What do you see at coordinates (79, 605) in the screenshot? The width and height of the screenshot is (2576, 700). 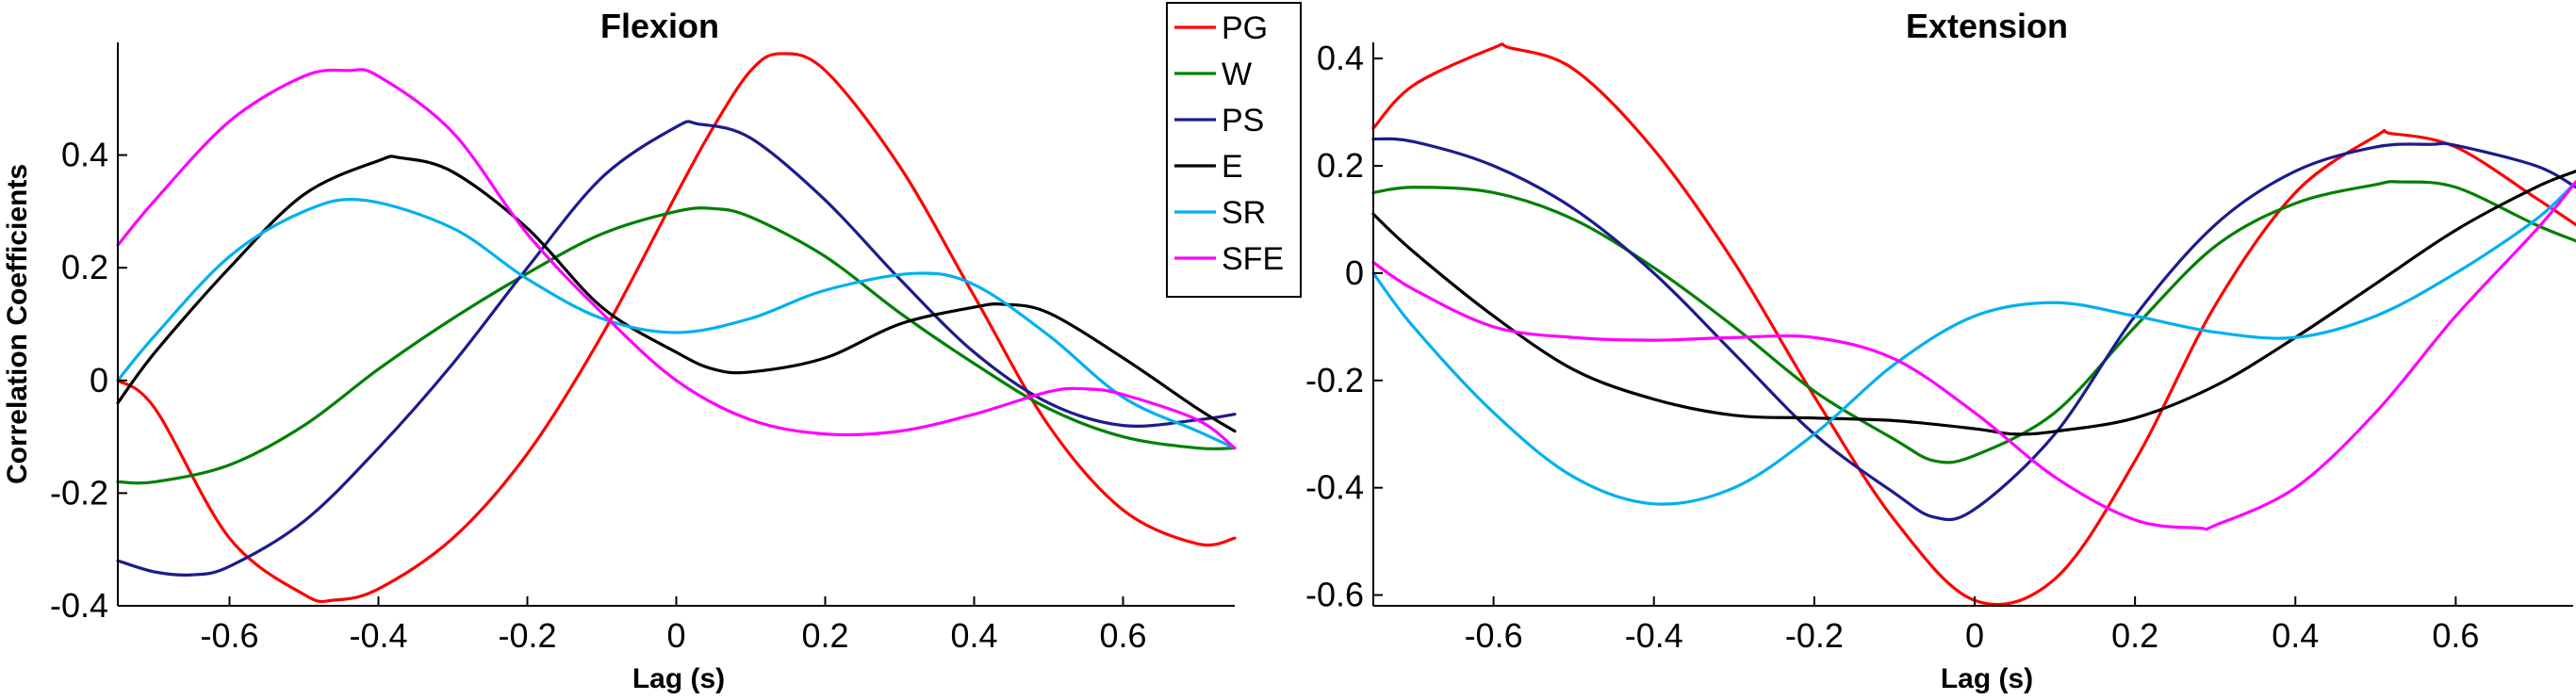 I see `flexion-y-tick-label: -0.4` at bounding box center [79, 605].